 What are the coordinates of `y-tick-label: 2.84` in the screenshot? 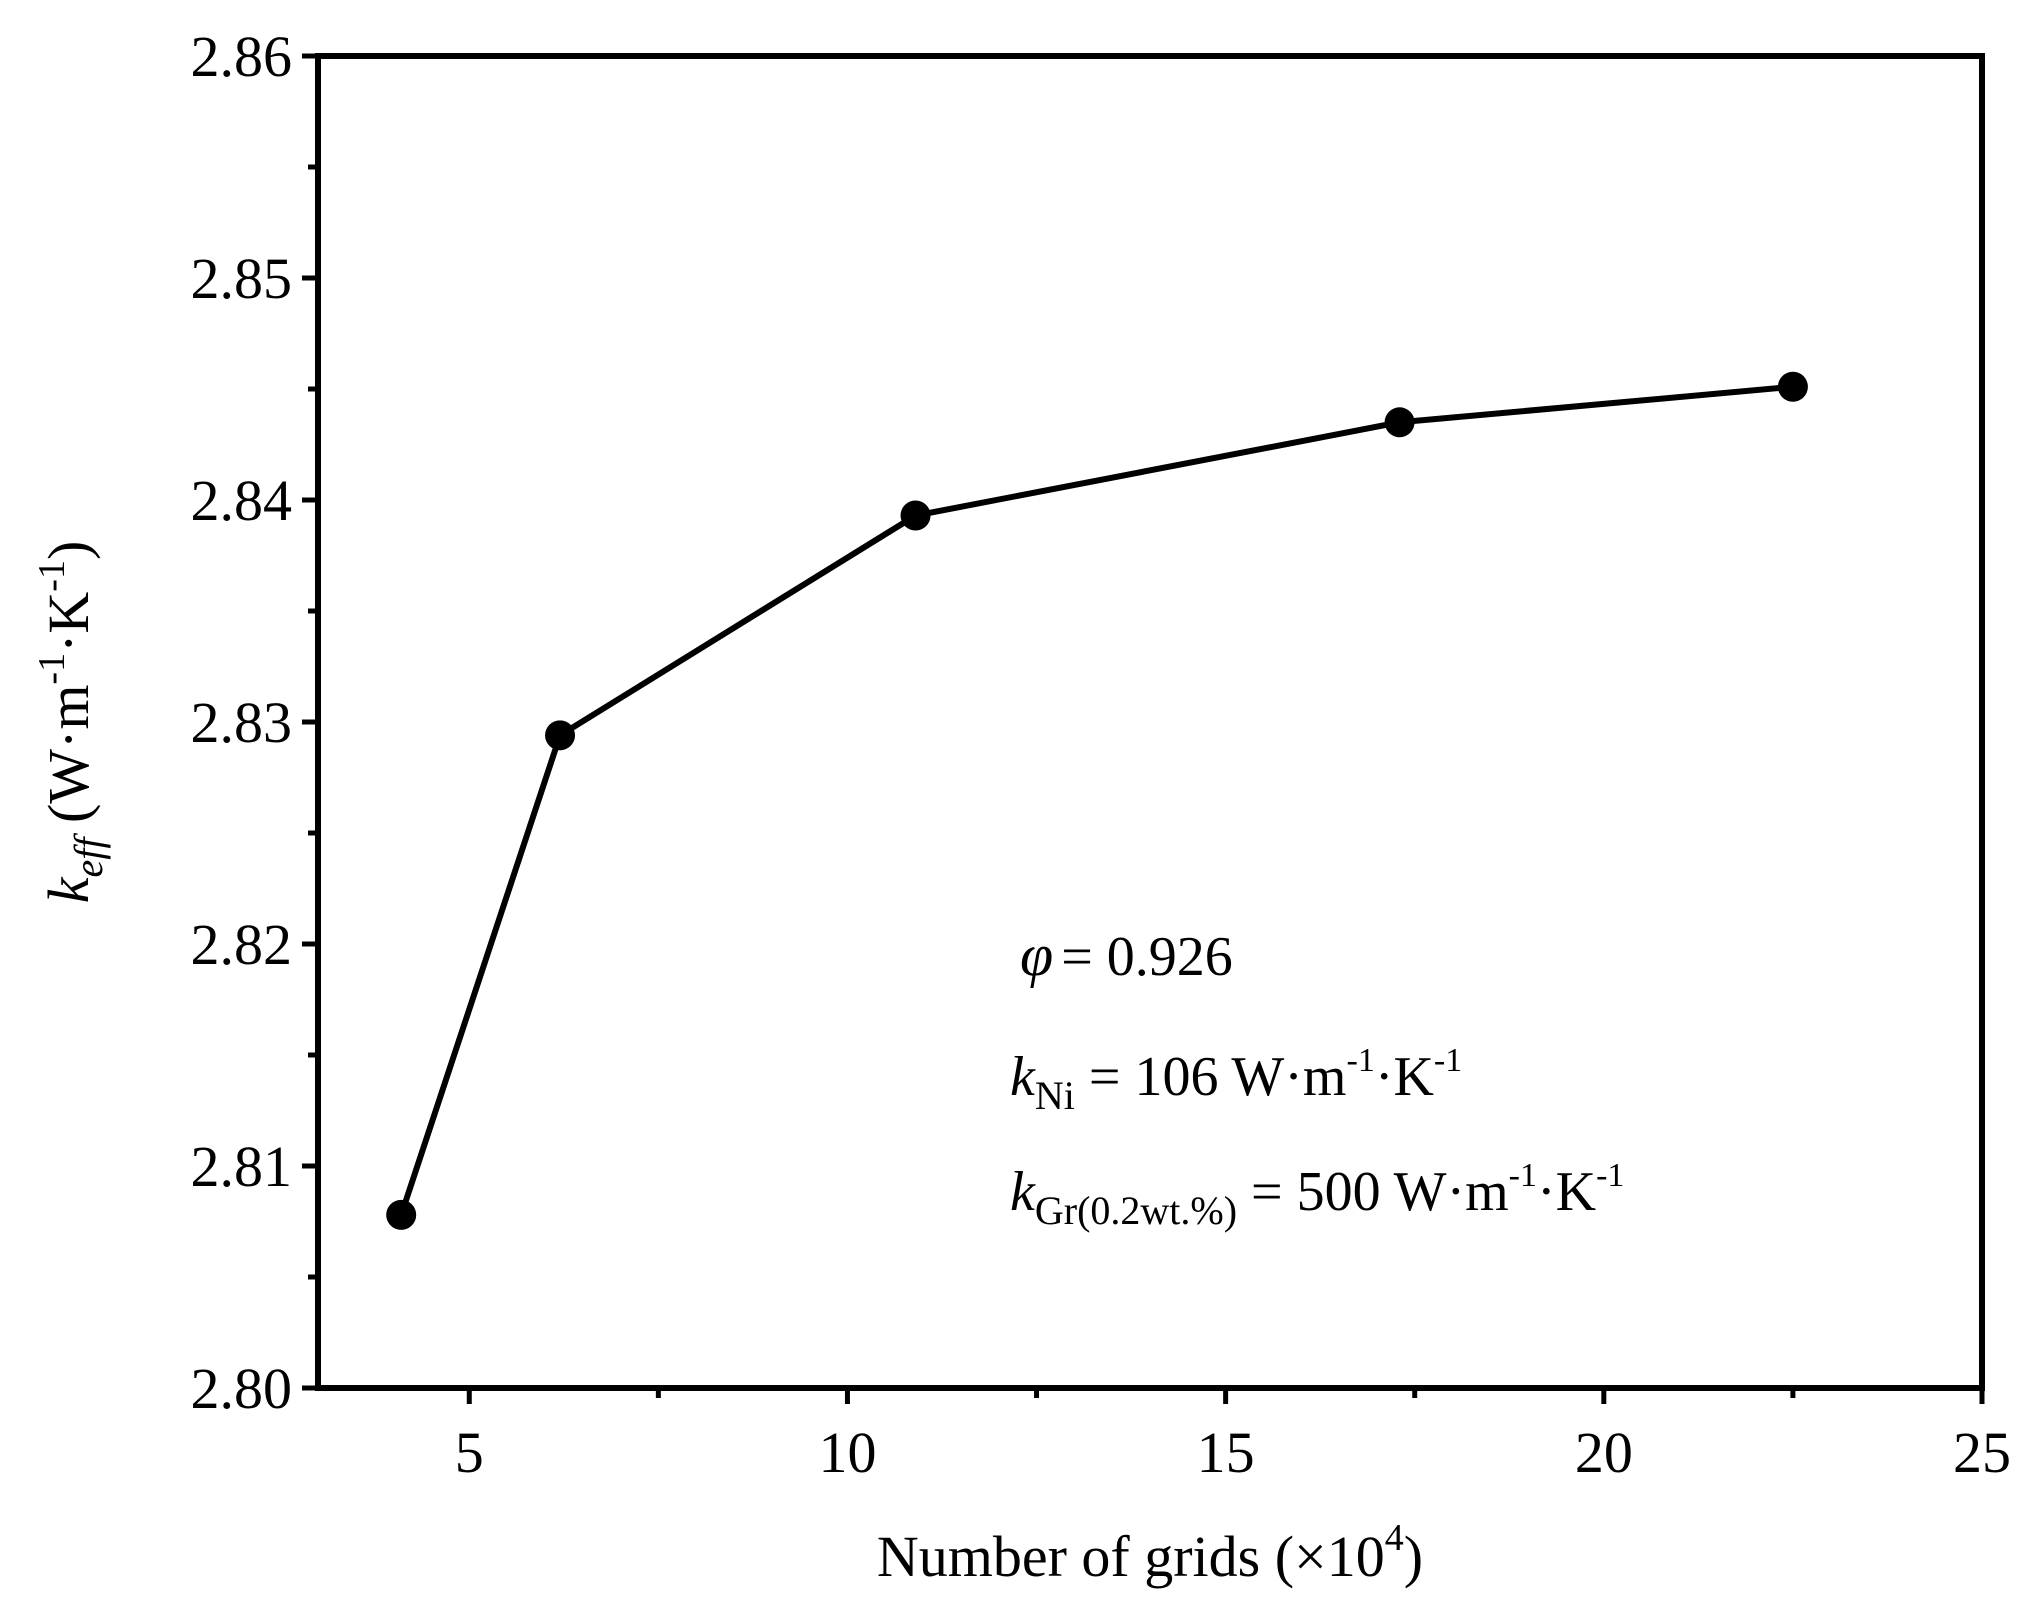 It's located at (242, 500).